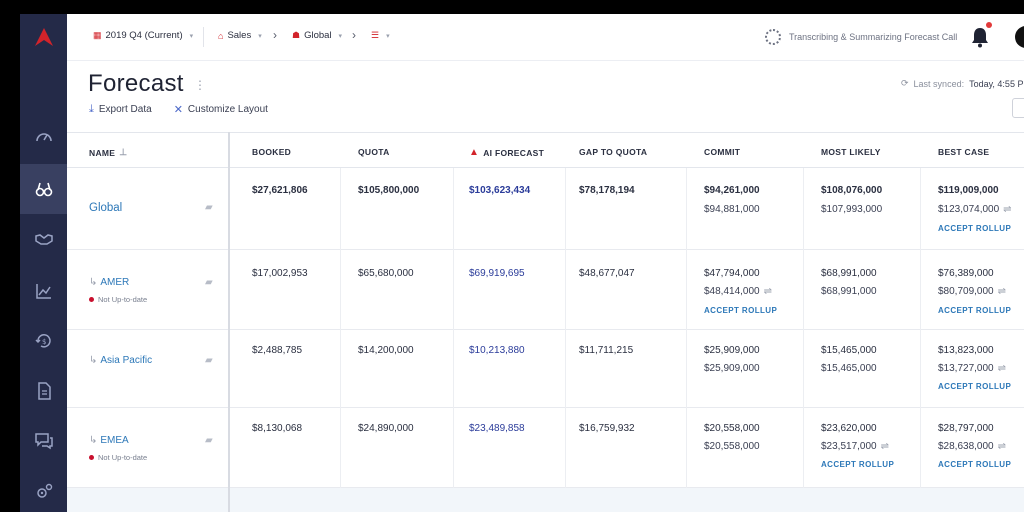 The image size is (1024, 512). I want to click on table-footer-band, so click(545, 500).